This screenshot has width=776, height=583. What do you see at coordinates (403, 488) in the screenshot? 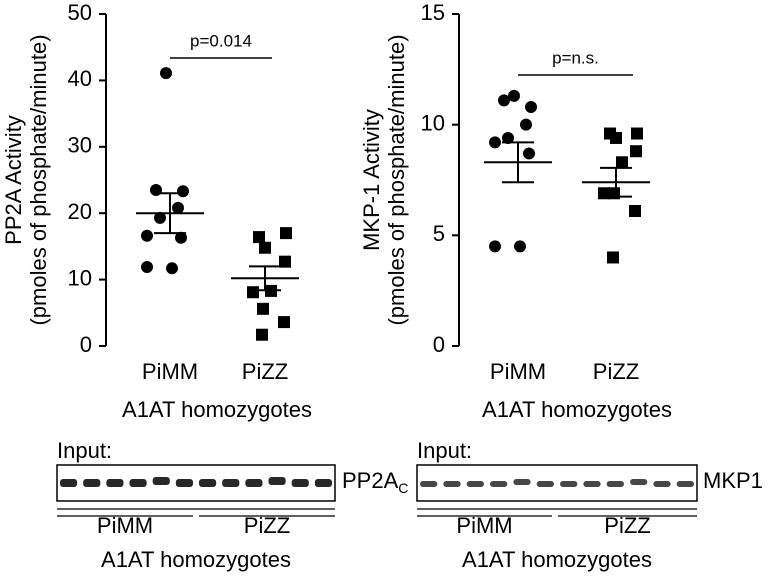
I see `protein-subscript: C` at bounding box center [403, 488].